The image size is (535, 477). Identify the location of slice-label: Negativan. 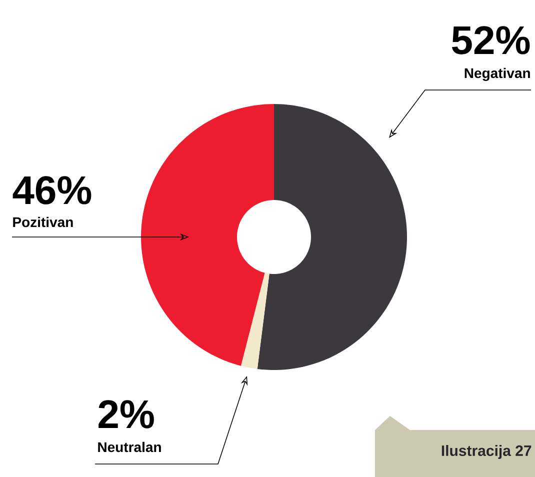
(497, 74).